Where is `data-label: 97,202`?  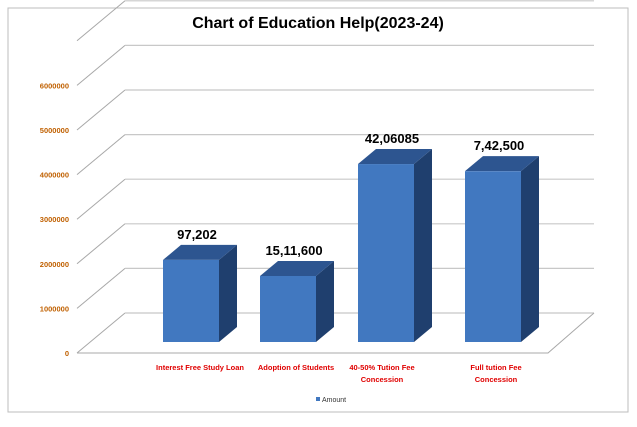 data-label: 97,202 is located at coordinates (197, 234).